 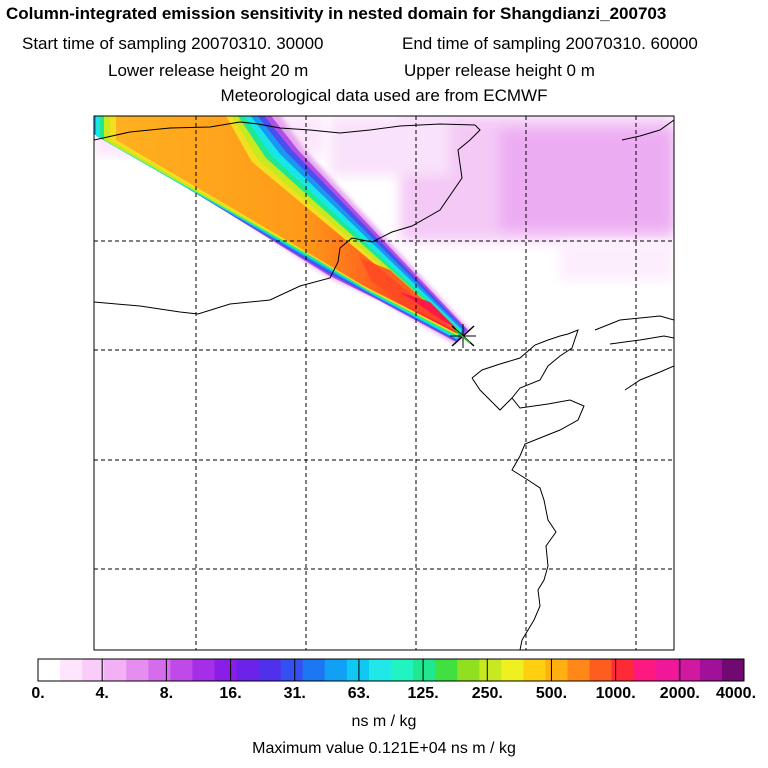 What do you see at coordinates (384, 95) in the screenshot?
I see `met-data-label: Meteorological data used are from ECMWF` at bounding box center [384, 95].